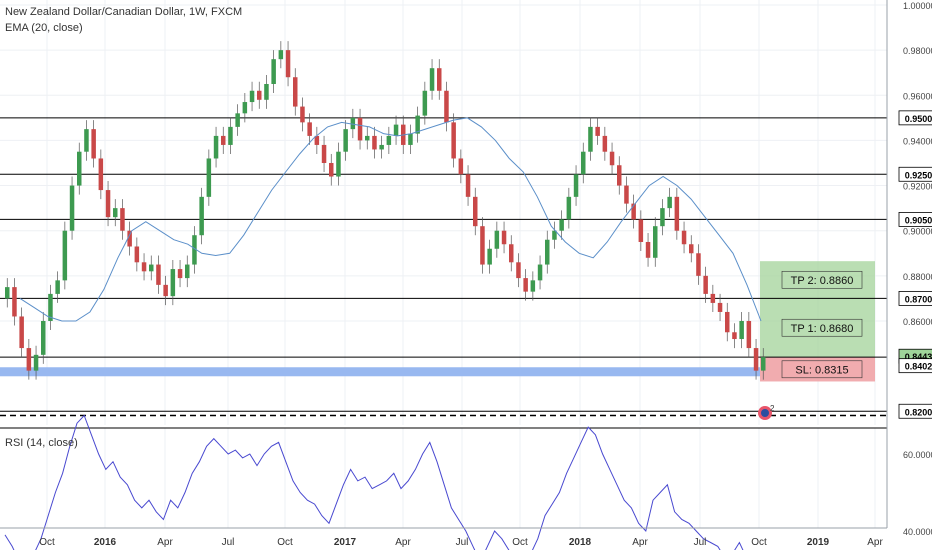  I want to click on x-tick-label: Apr, so click(640, 542).